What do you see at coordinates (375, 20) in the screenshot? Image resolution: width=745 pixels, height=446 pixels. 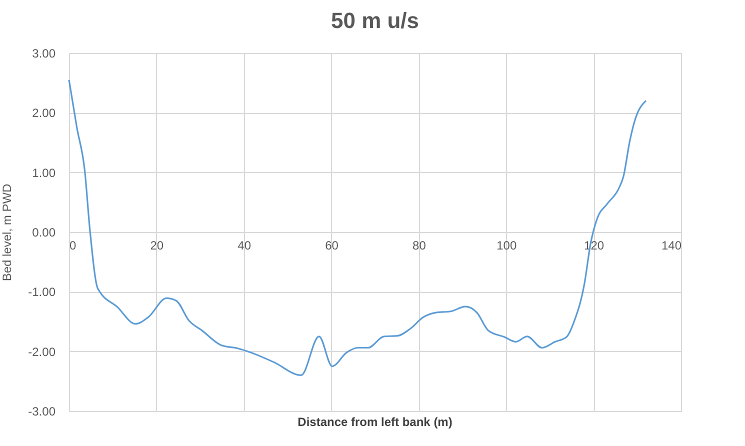 I see `chart-title: 50 m u/s` at bounding box center [375, 20].